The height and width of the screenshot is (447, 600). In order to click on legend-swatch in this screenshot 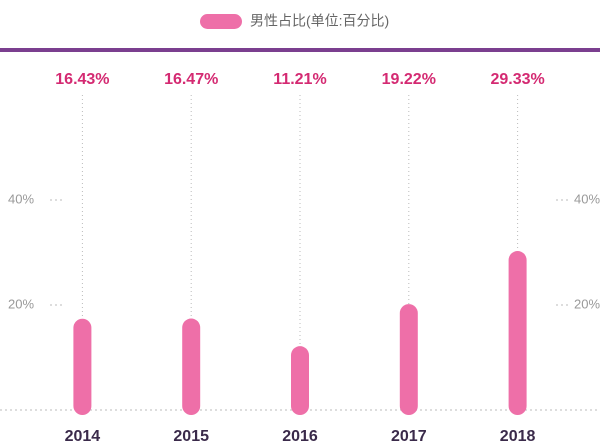, I will do `click(221, 21)`.